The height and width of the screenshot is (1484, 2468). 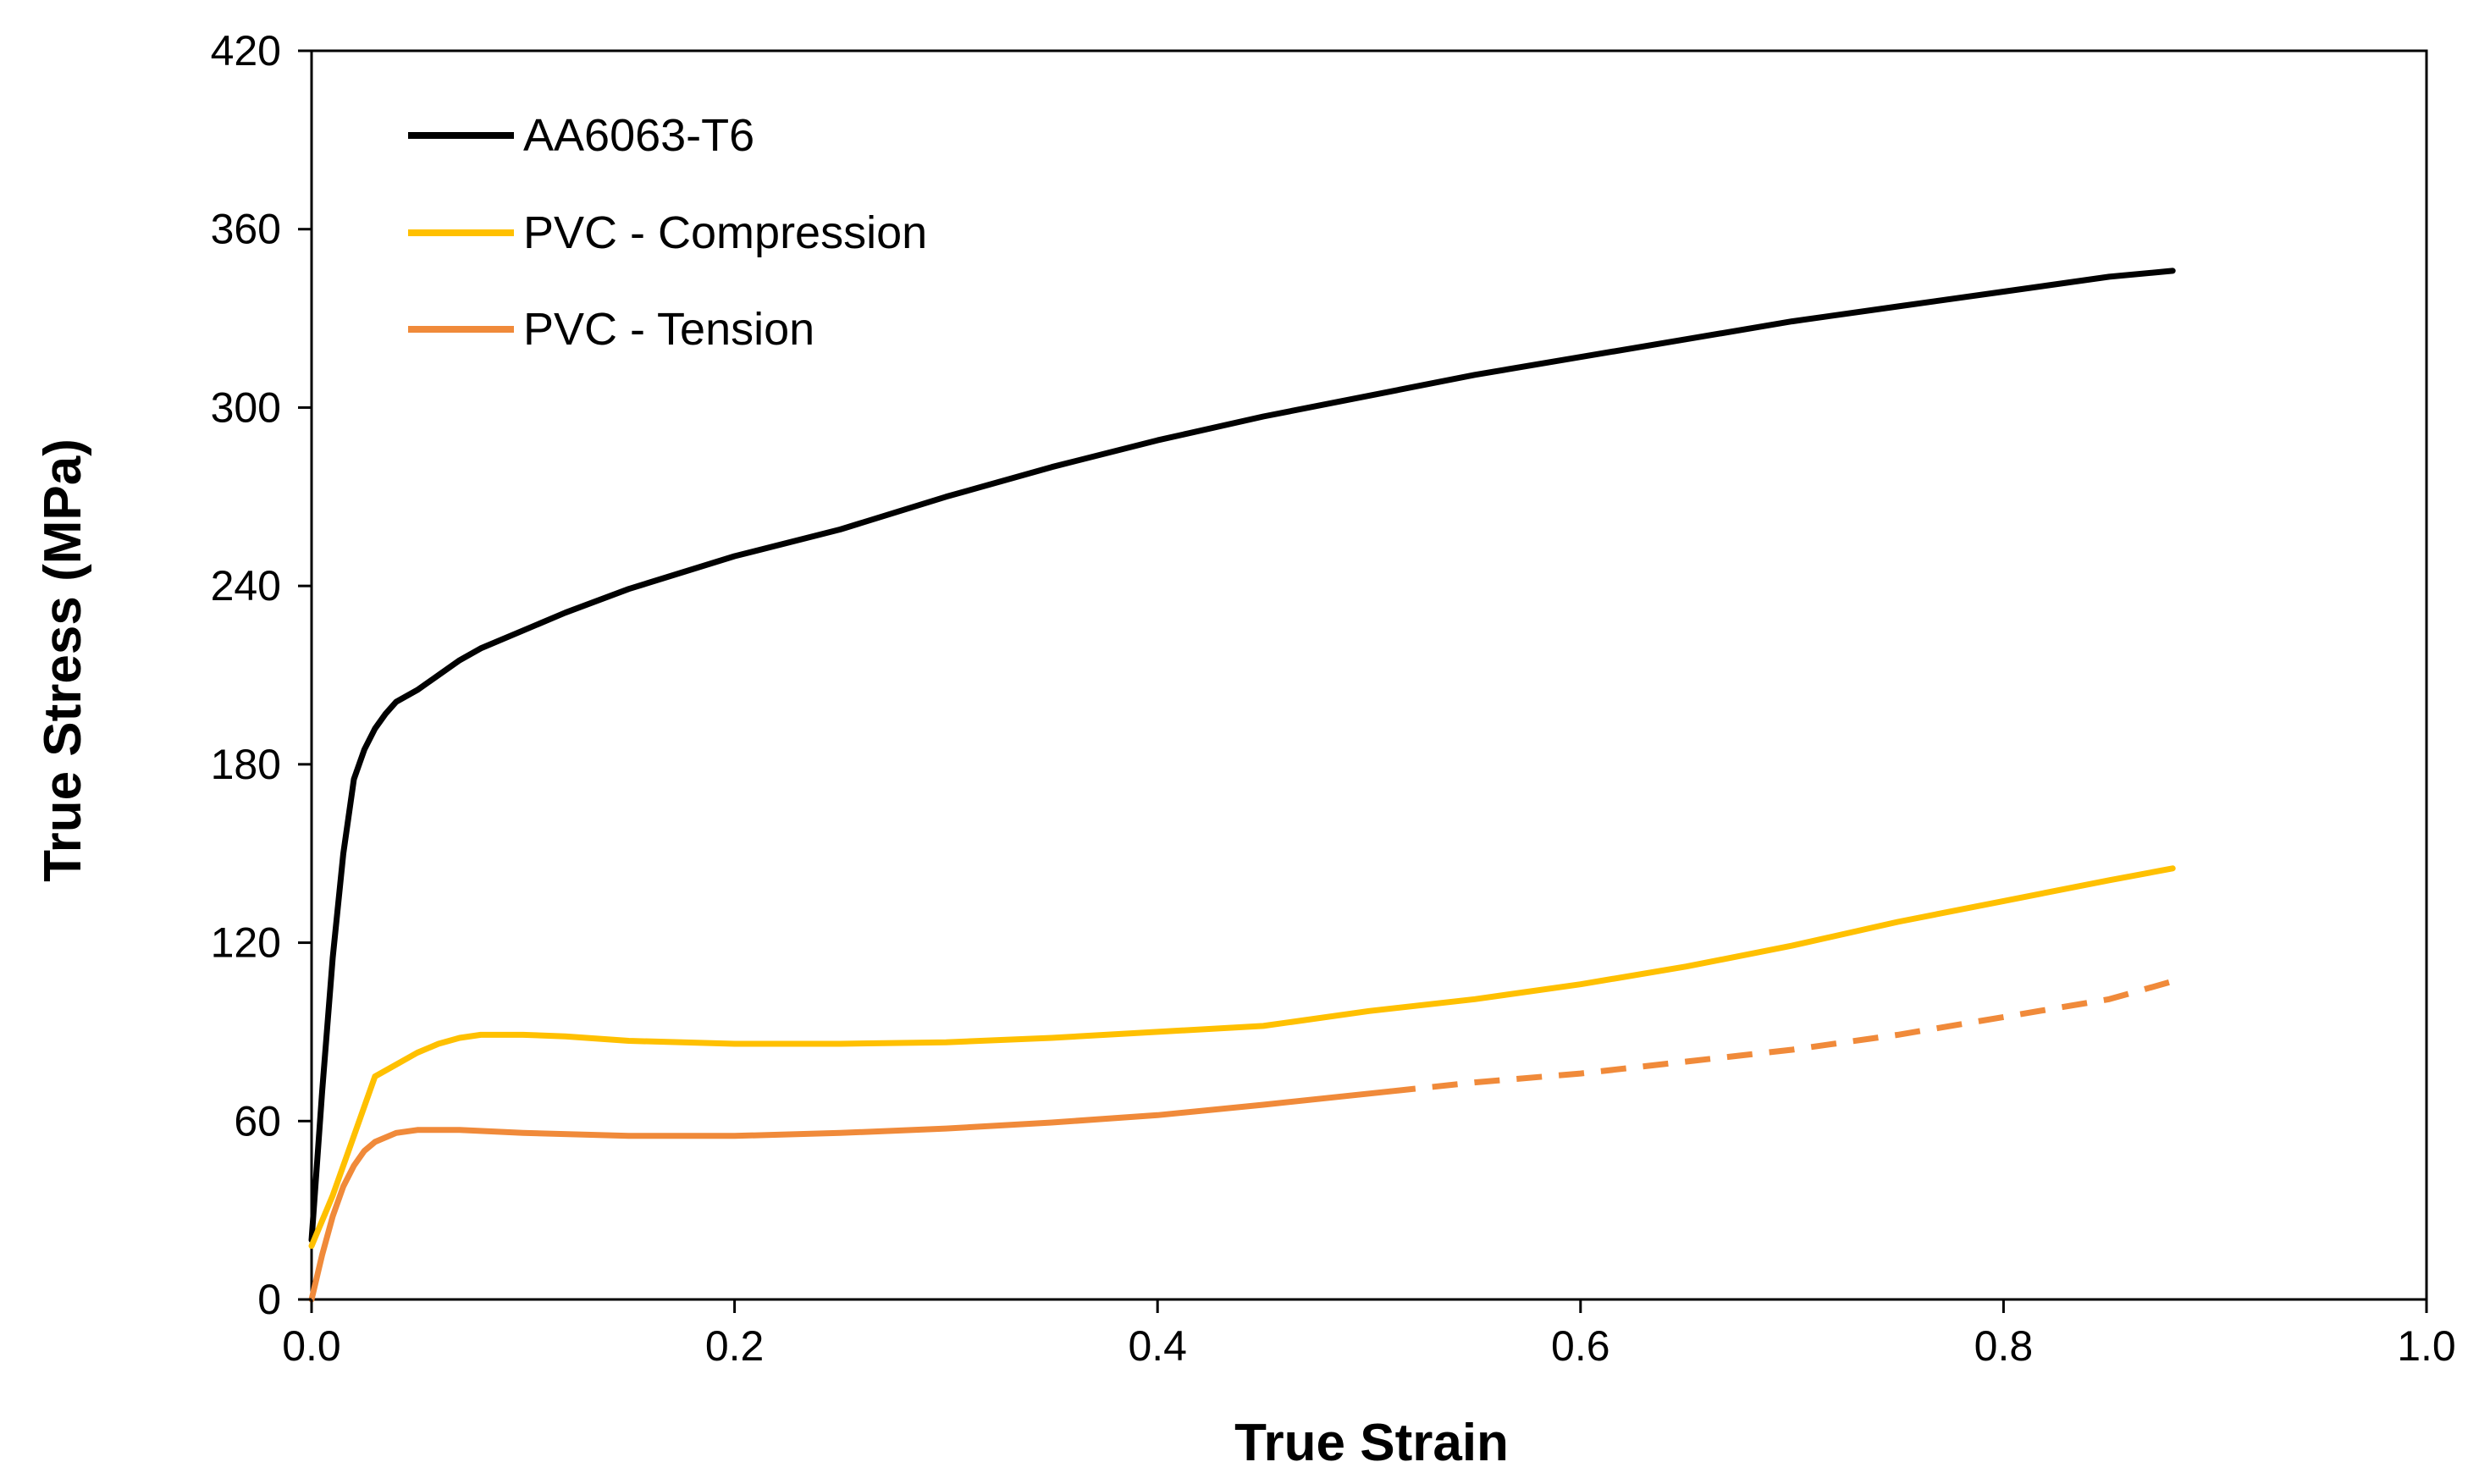 What do you see at coordinates (246, 943) in the screenshot?
I see `y-tick-label: 120` at bounding box center [246, 943].